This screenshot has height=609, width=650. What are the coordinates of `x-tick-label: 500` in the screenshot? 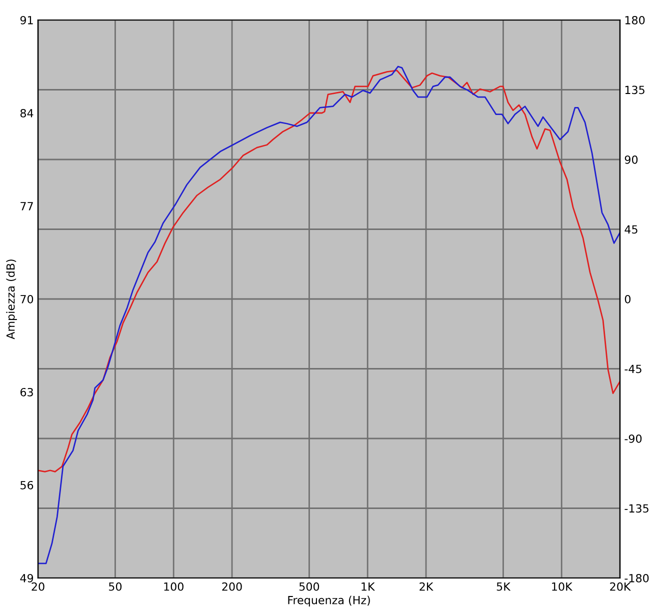 It's located at (309, 586).